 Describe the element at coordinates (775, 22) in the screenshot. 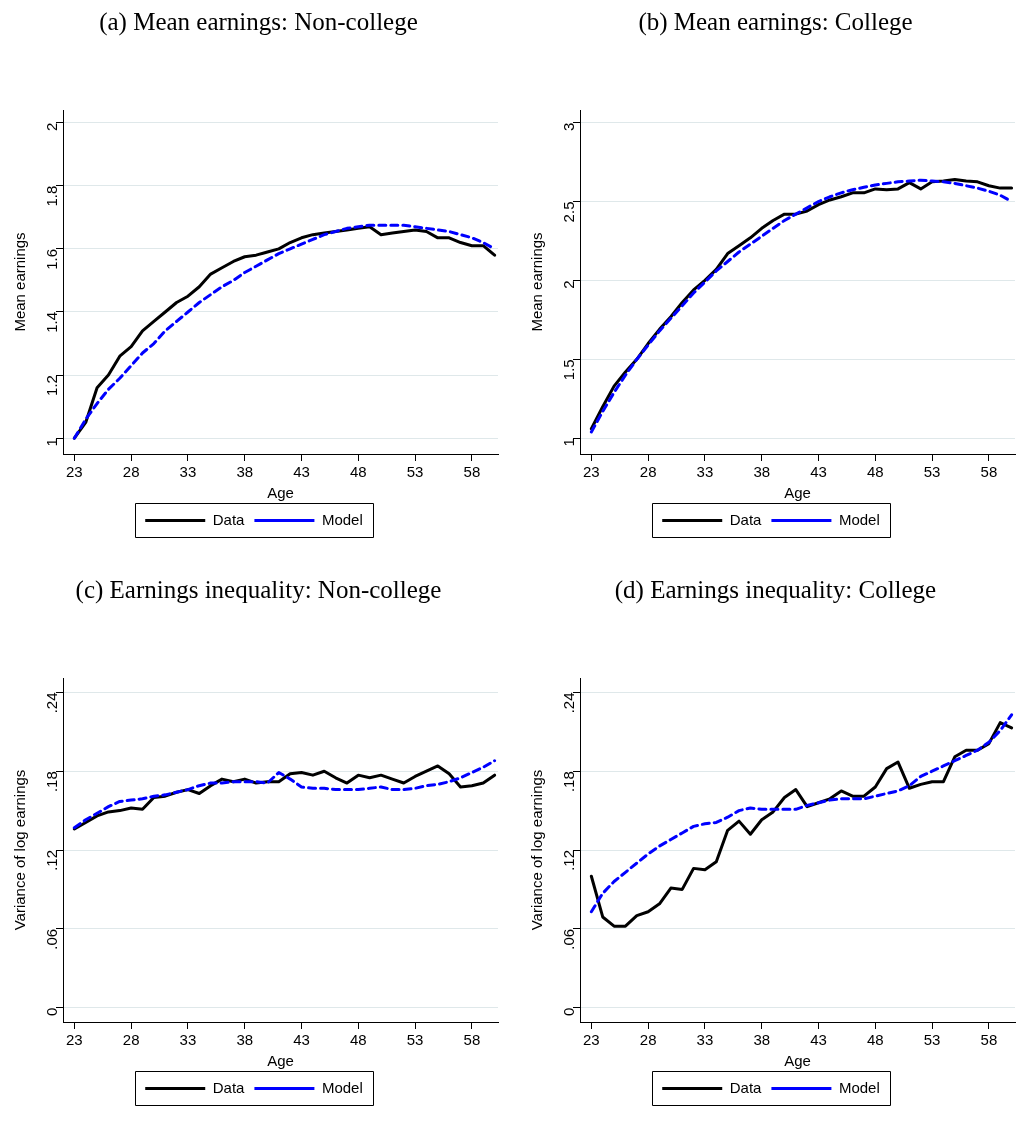

I see `chart-title: (b) Mean earnings: College` at that location.